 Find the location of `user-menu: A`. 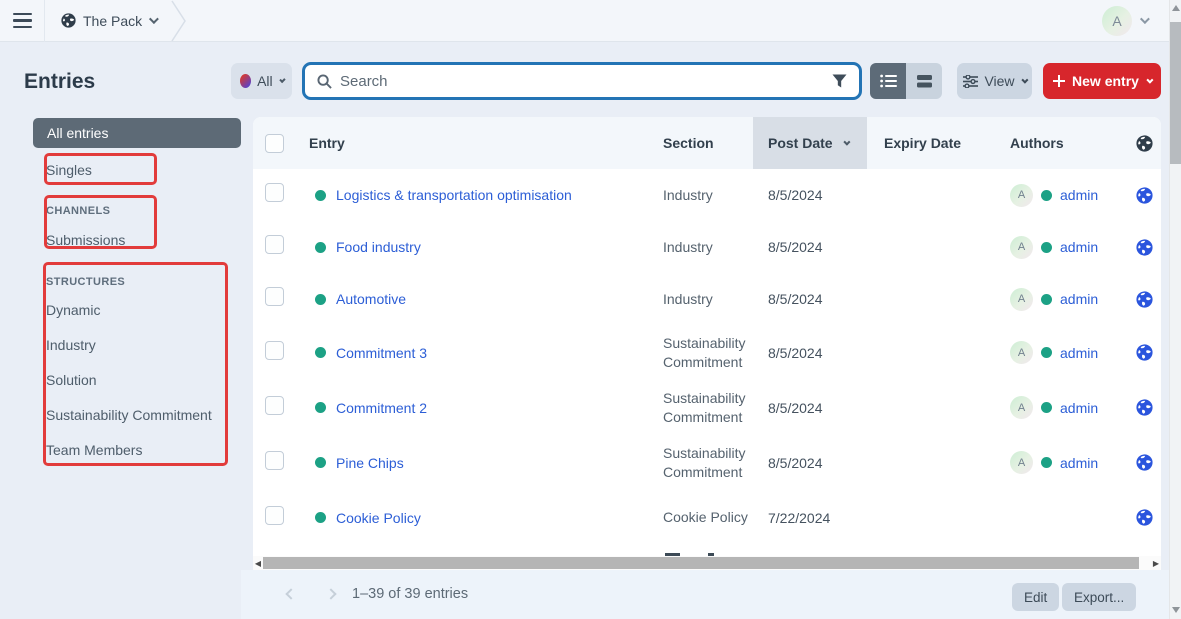

user-menu: A is located at coordinates (1135, 20).